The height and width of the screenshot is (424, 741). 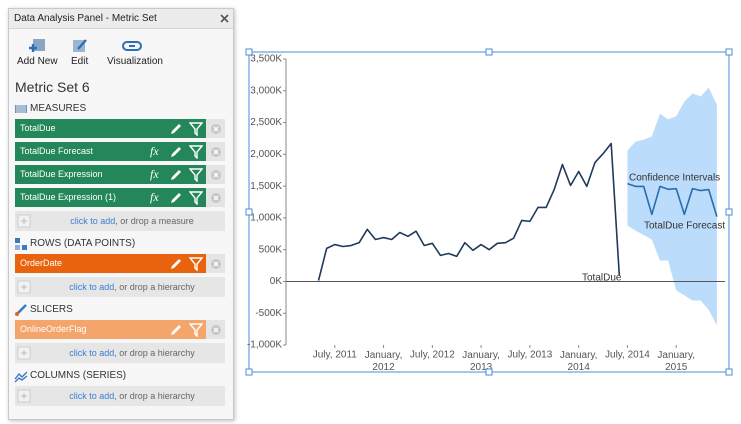 What do you see at coordinates (266, 59) in the screenshot?
I see `y-tick-label: 3,500K` at bounding box center [266, 59].